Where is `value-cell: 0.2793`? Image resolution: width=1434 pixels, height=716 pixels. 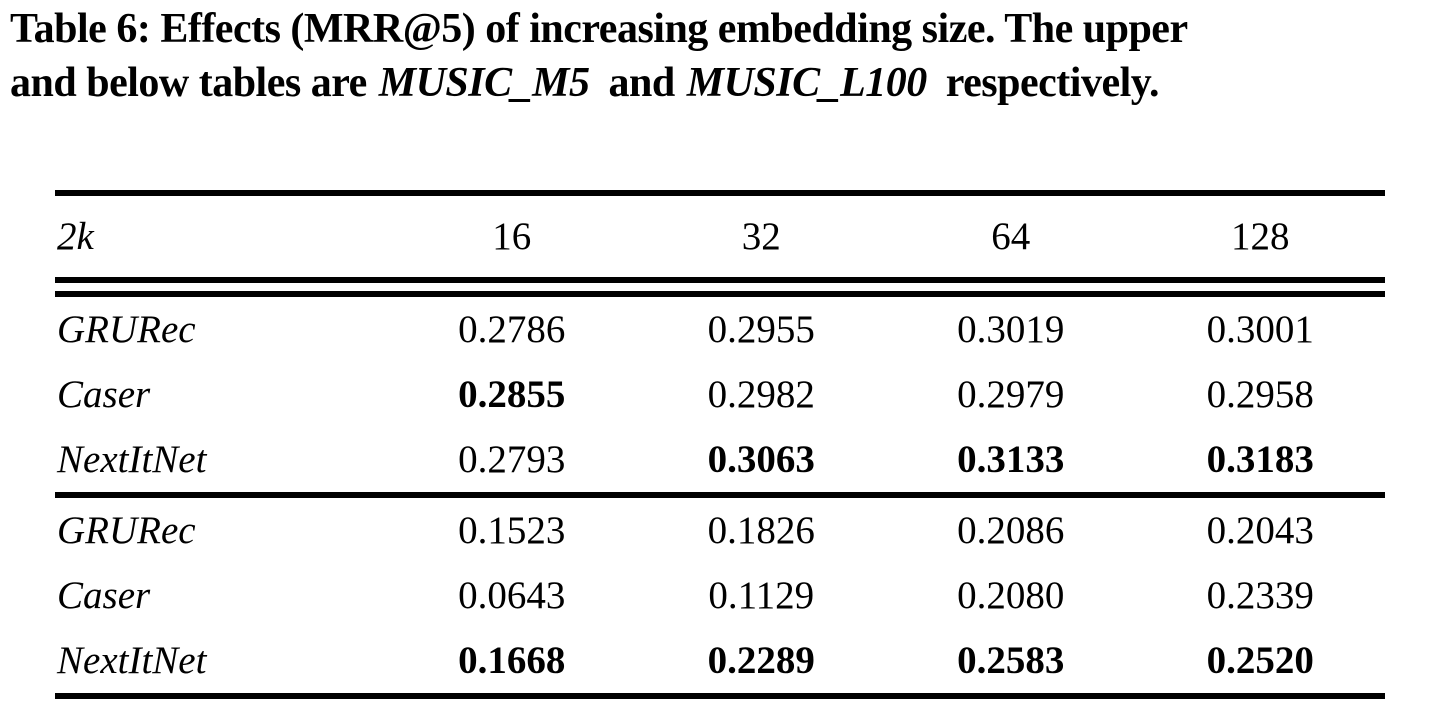
value-cell: 0.2793 is located at coordinates (512, 459).